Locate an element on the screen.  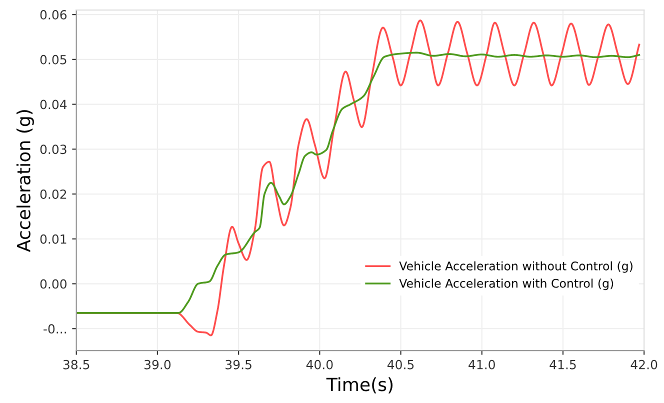
y-tick-label: 0.04 is located at coordinates (53, 105).